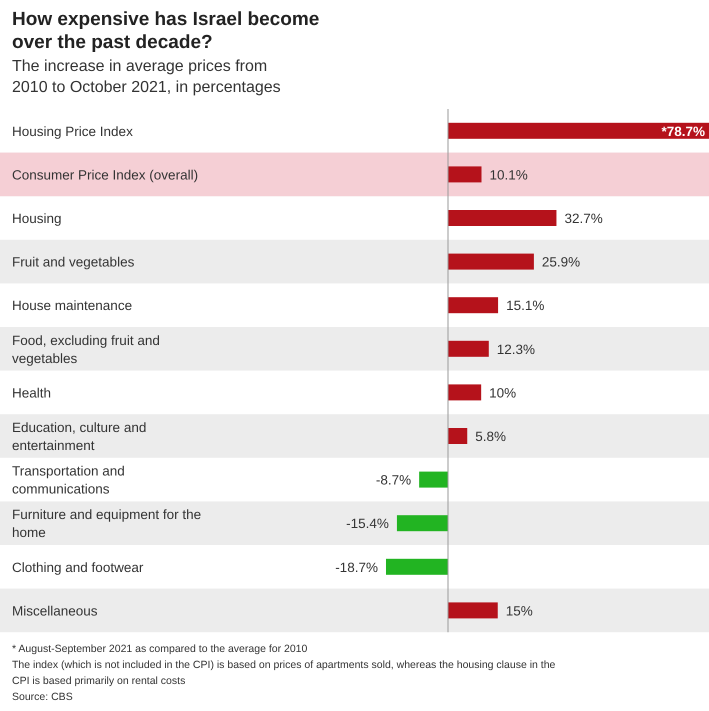 Image resolution: width=709 pixels, height=711 pixels. Describe the element at coordinates (78, 567) in the screenshot. I see `y-tick-label: Clothing and footwear` at that location.